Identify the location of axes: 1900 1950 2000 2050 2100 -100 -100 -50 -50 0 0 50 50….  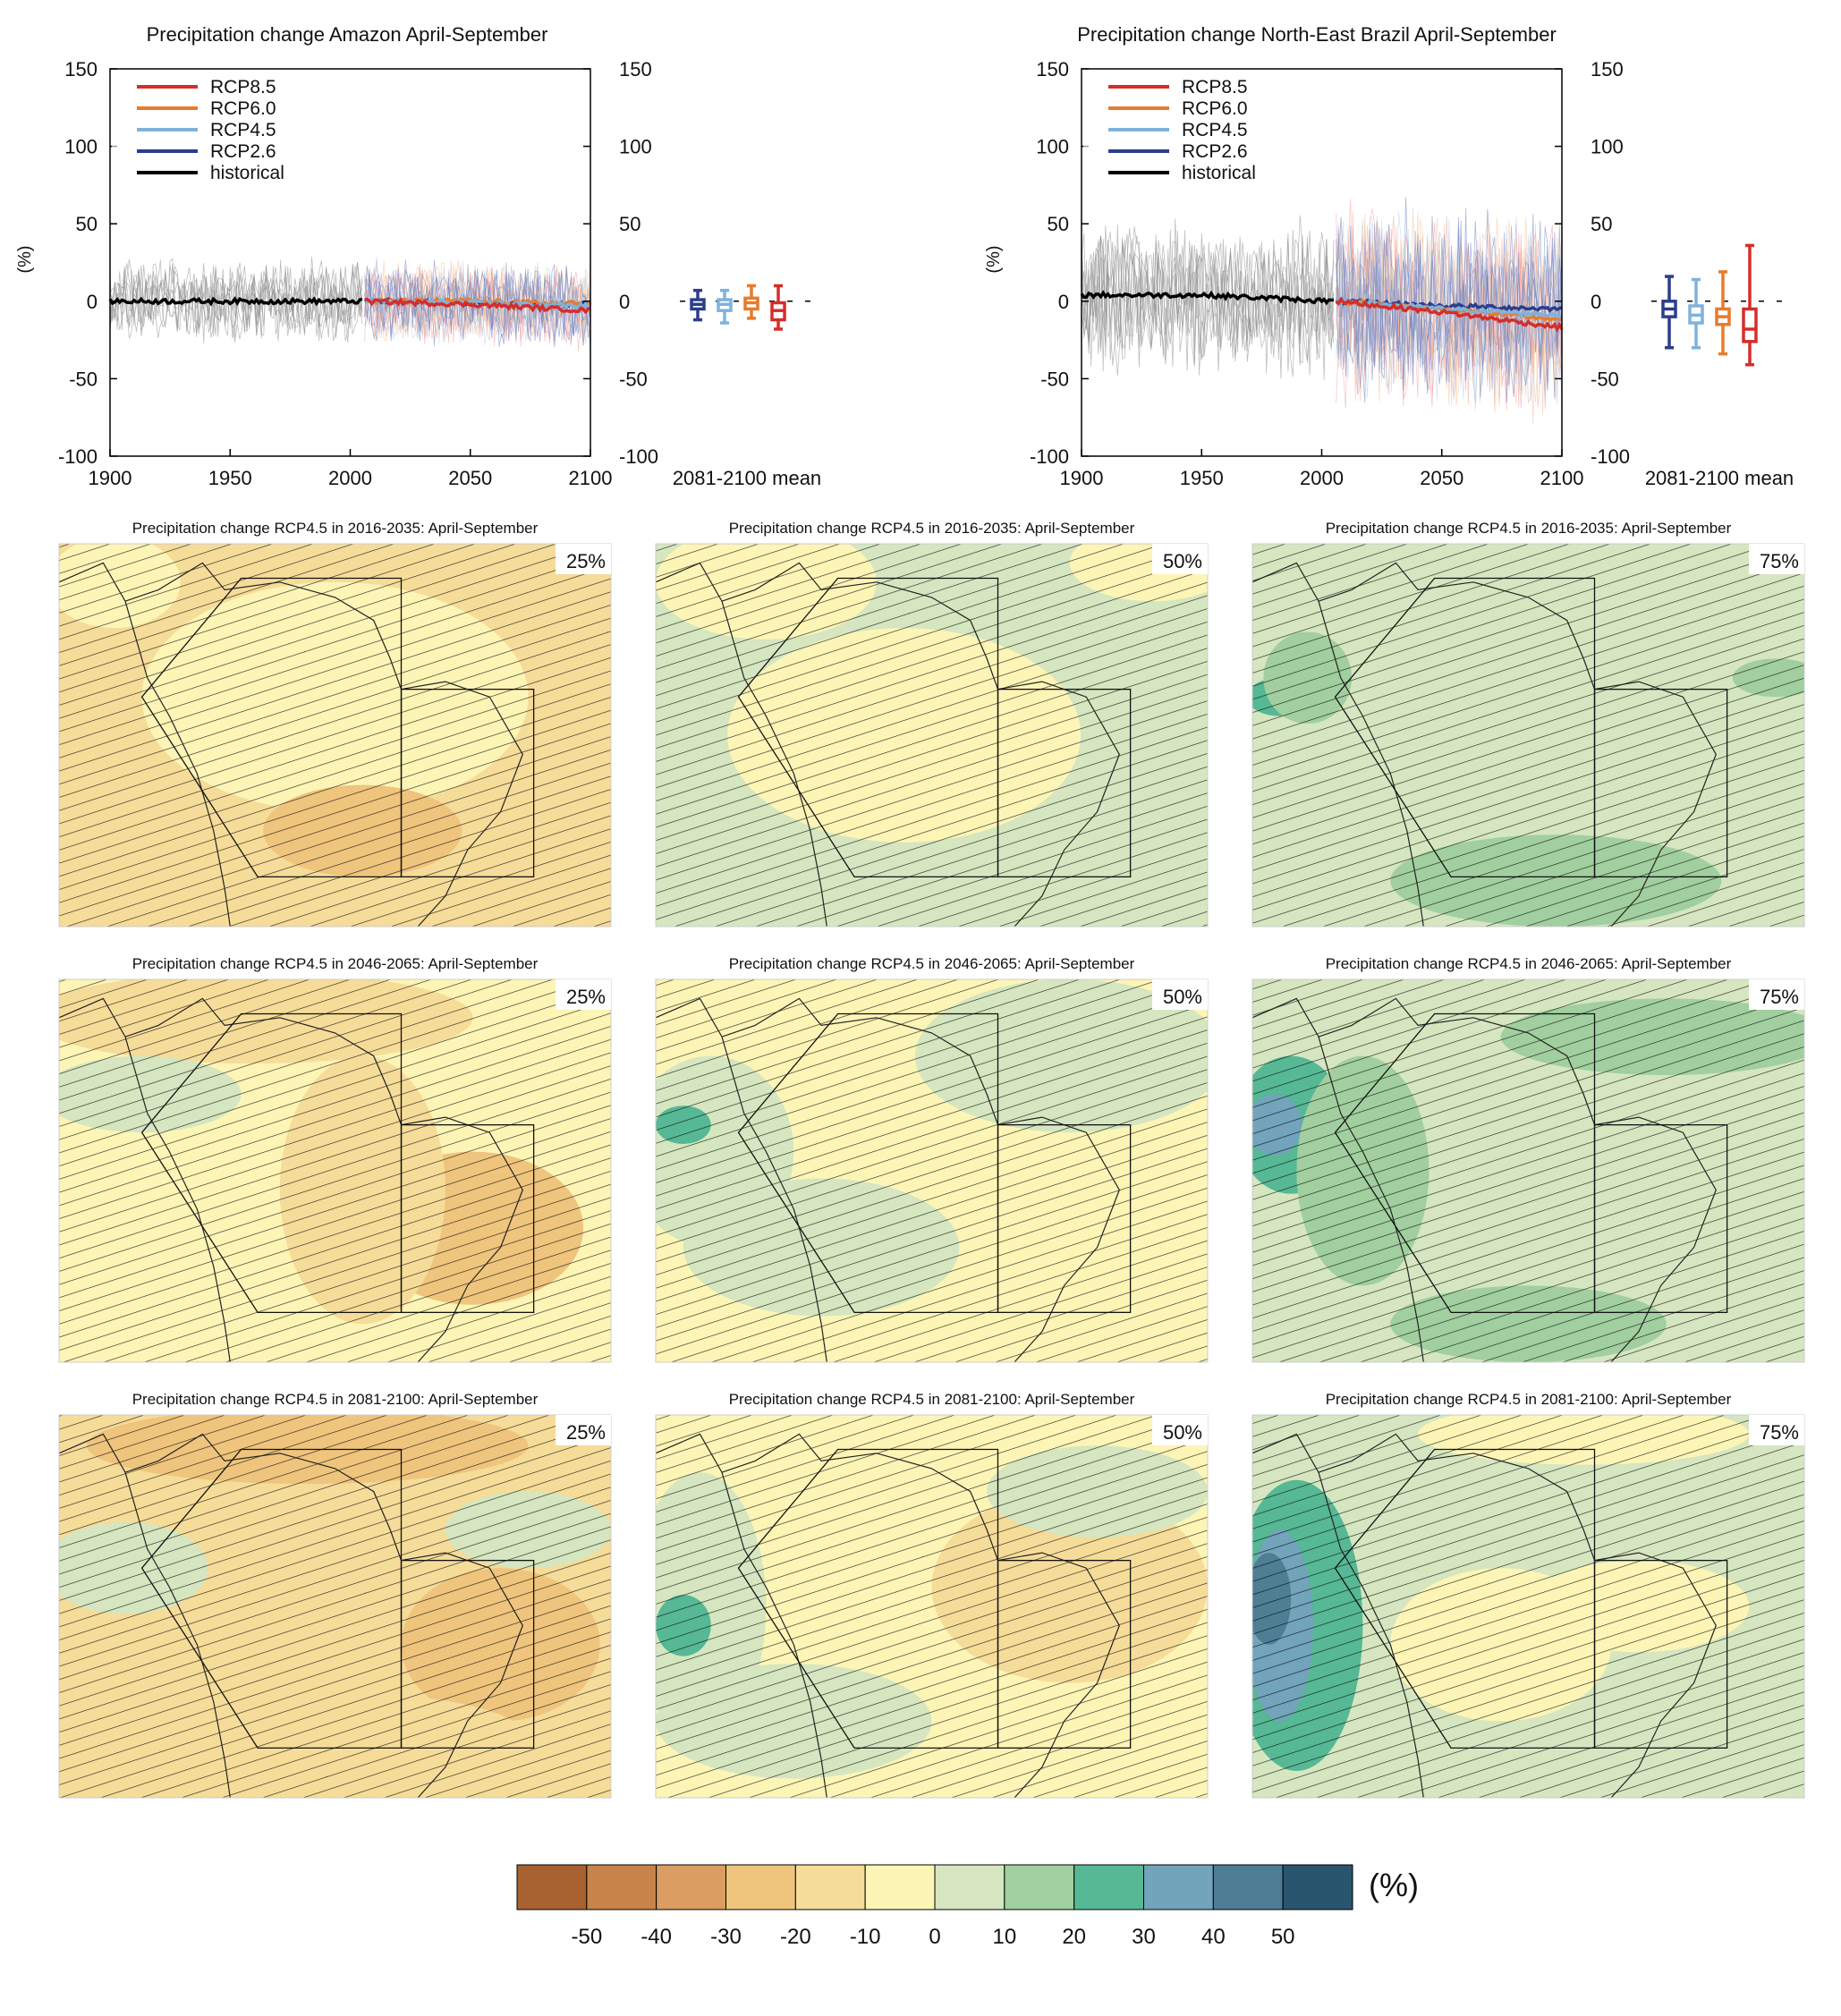
(358, 273).